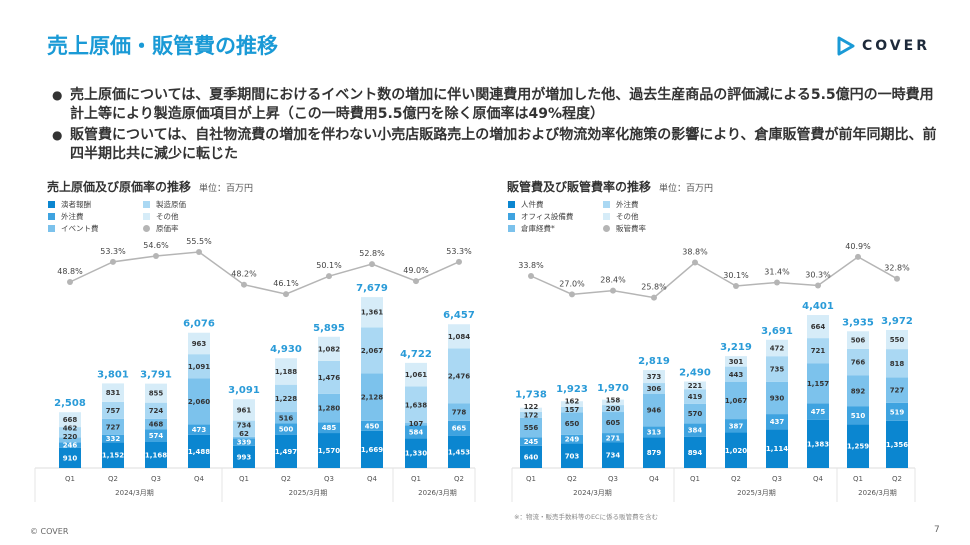 The image size is (970, 545). What do you see at coordinates (156, 245) in the screenshot?
I see `rate-label: 54.6%` at bounding box center [156, 245].